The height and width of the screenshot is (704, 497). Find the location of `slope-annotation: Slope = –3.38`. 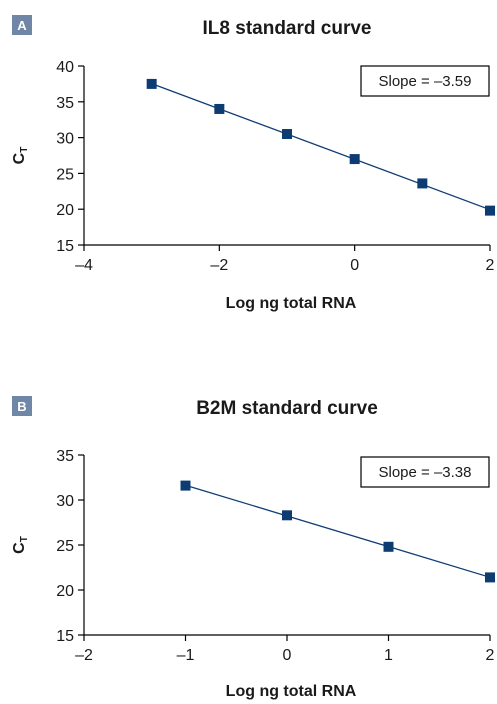

slope-annotation: Slope = –3.38 is located at coordinates (425, 472).